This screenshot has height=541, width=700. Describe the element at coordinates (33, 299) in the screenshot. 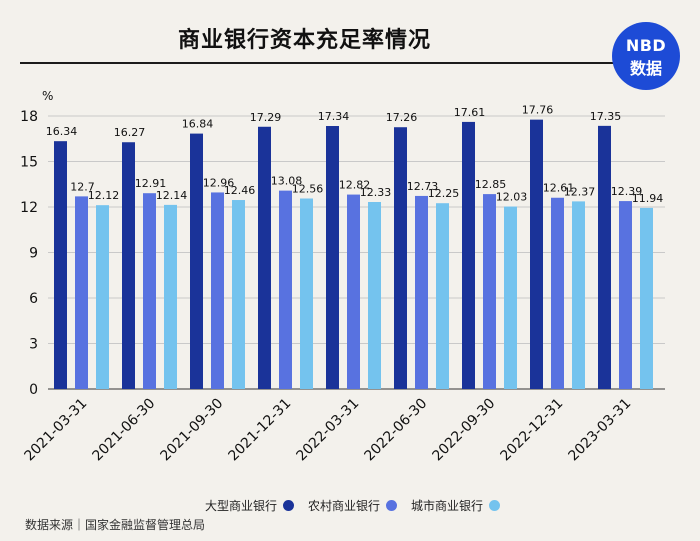

I see `y-tick-label: 6` at that location.